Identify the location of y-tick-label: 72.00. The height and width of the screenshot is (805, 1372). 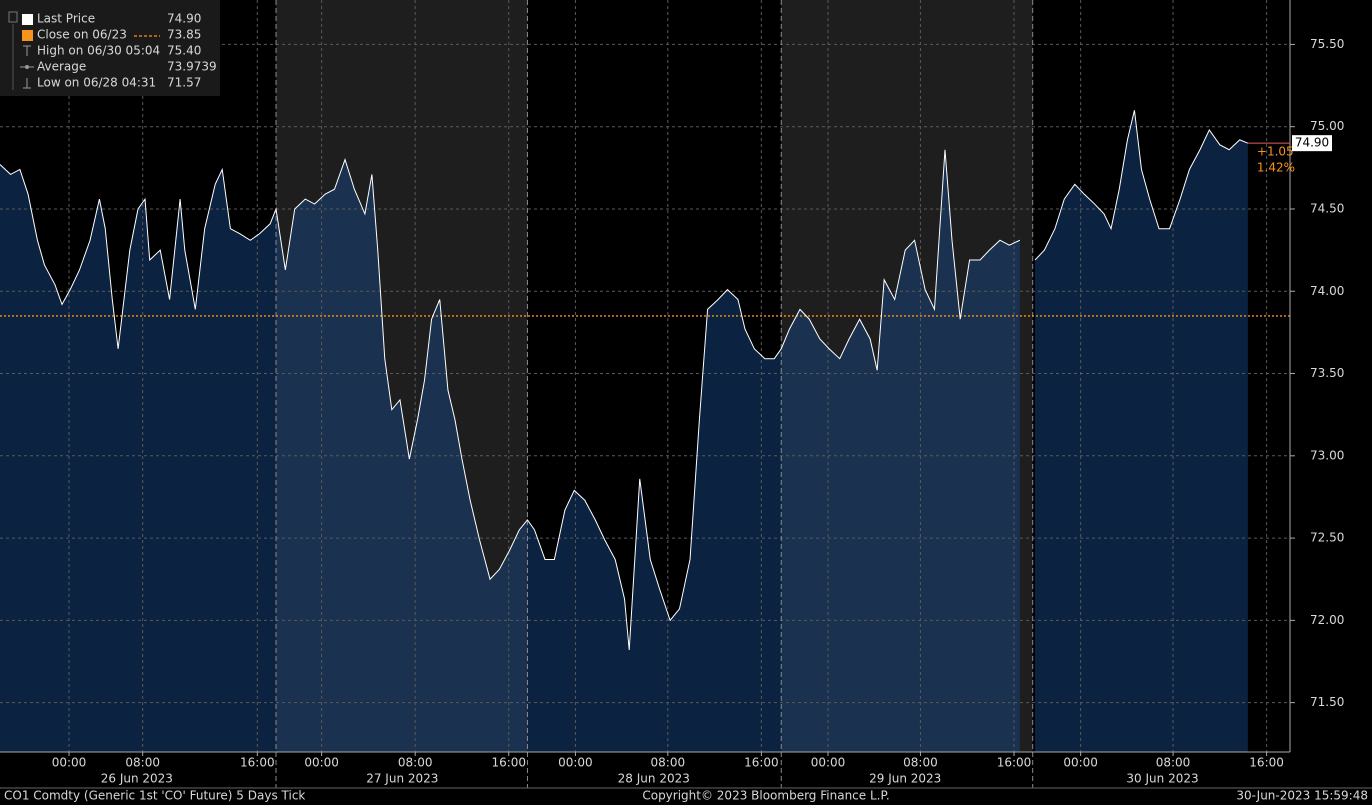
(1327, 620).